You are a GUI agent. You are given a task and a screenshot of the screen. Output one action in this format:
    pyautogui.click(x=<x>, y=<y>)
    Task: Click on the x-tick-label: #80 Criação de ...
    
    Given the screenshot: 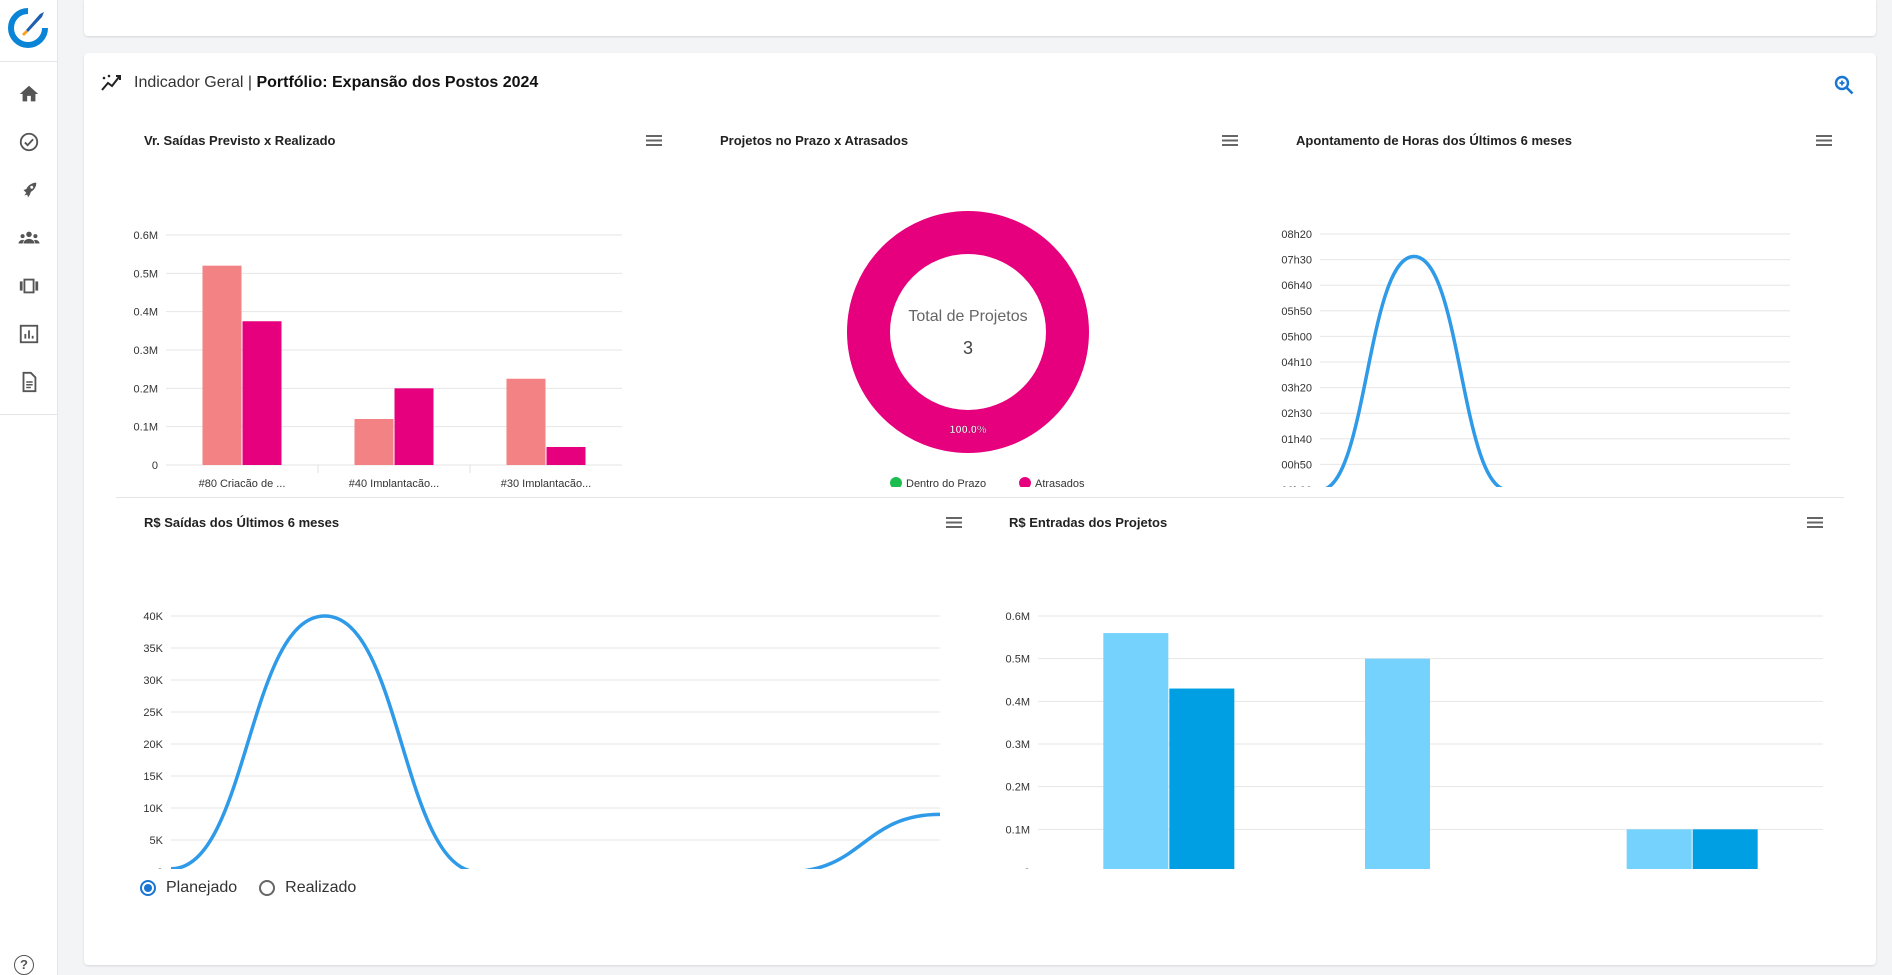 What is the action you would take?
    pyautogui.click(x=242, y=482)
    